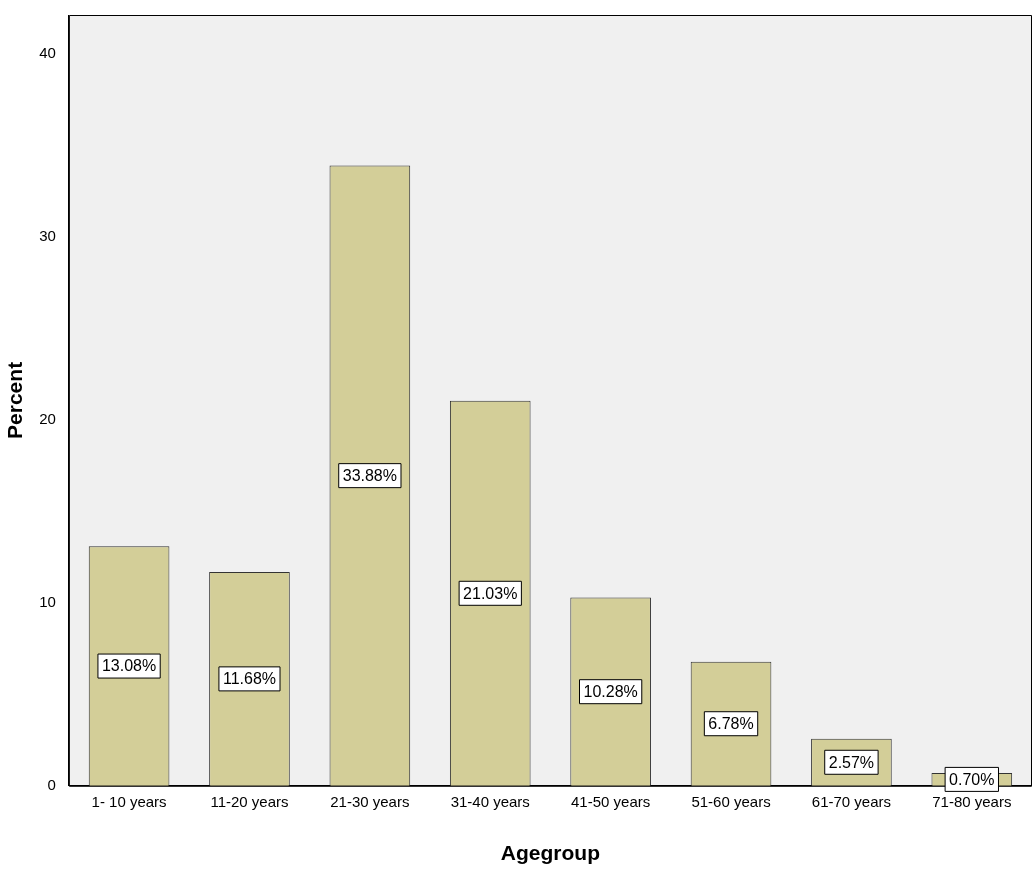  What do you see at coordinates (15, 400) in the screenshot?
I see `y-axis-title: Percent` at bounding box center [15, 400].